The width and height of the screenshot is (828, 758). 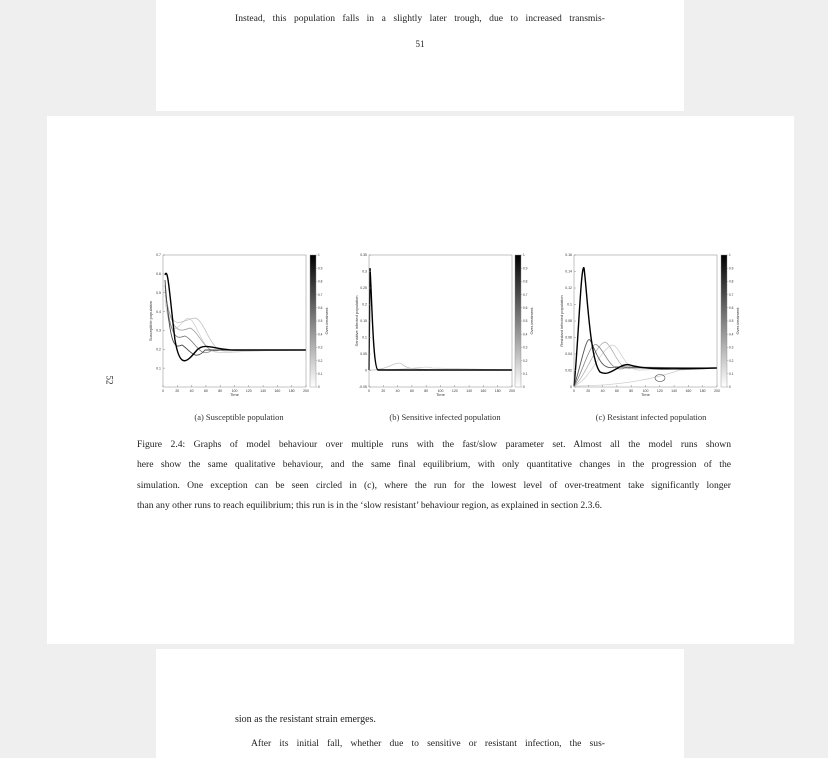 I want to click on plot-frame, so click(x=440, y=321).